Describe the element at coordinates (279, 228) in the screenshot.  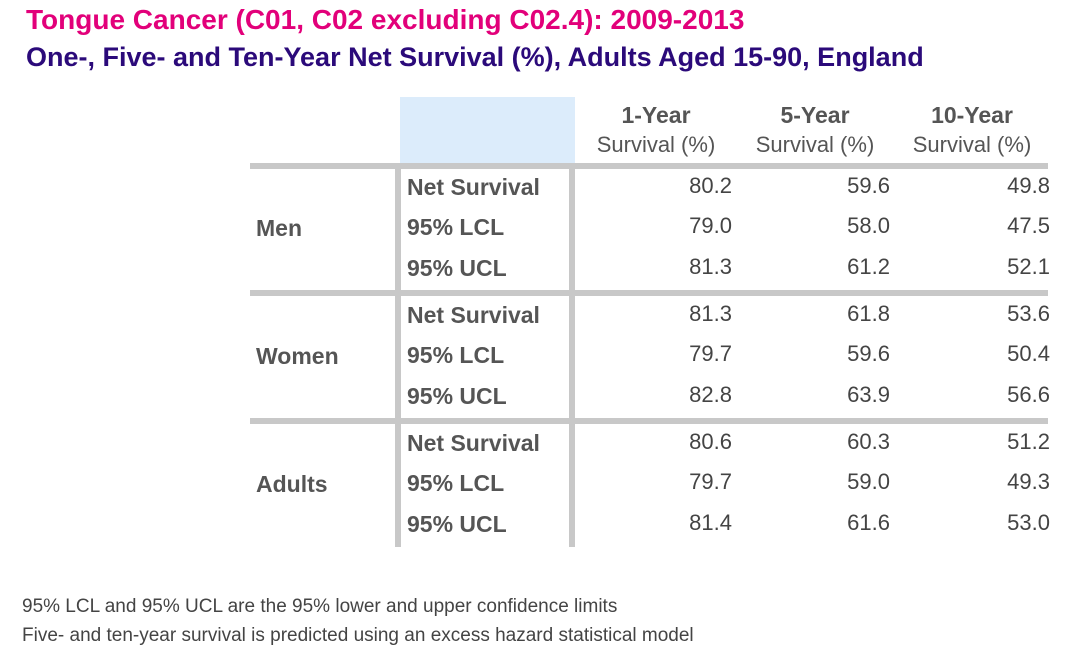
I see `group-label: Men` at that location.